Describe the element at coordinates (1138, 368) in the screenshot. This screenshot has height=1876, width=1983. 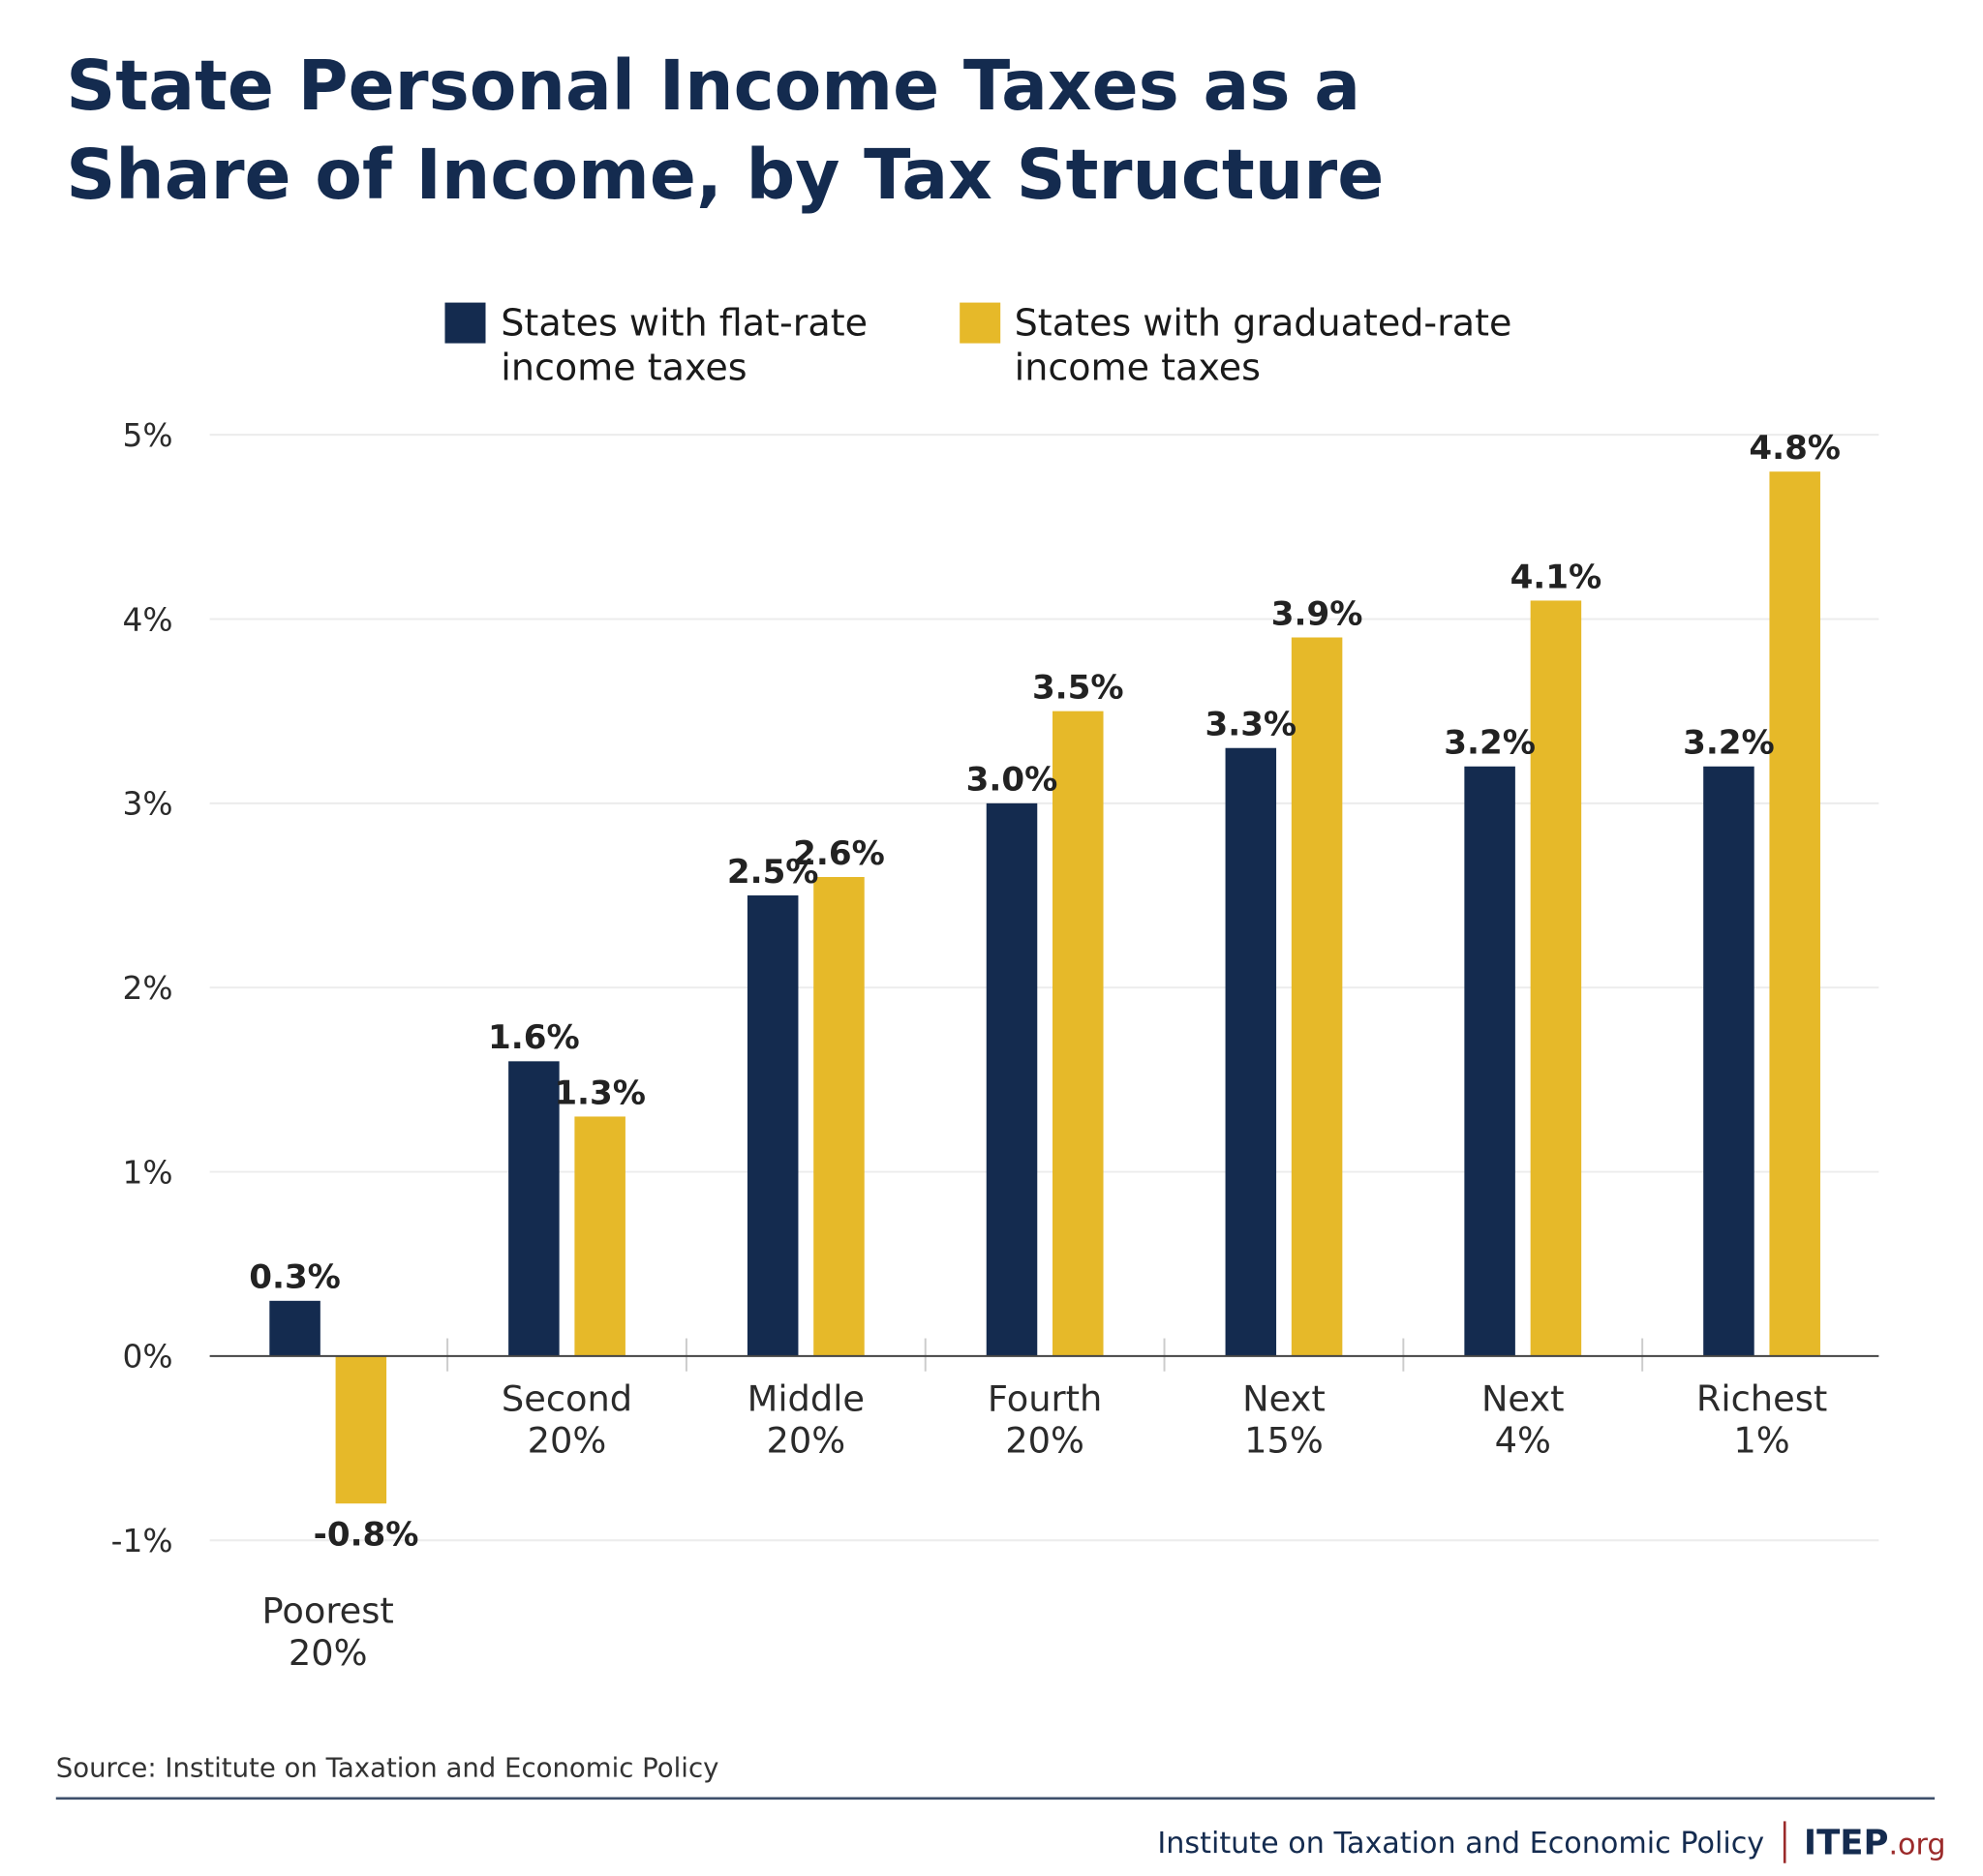
I see `legend-label-graduated-2: income taxes` at that location.